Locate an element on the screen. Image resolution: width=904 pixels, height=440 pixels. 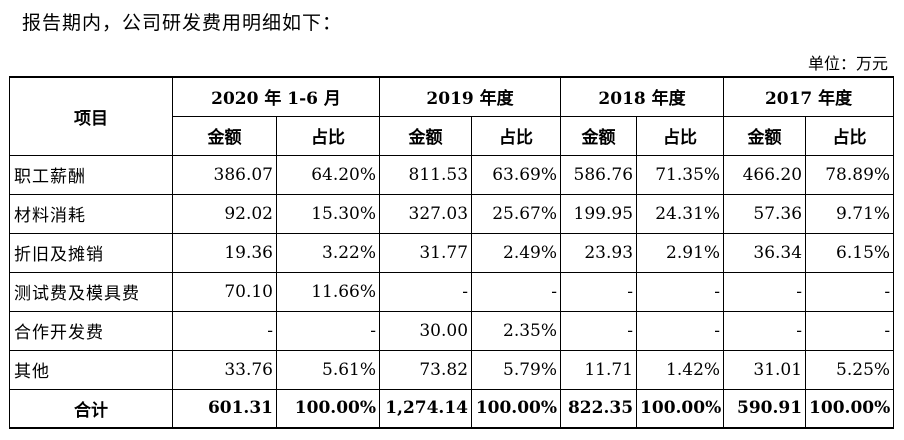
row-label: 合作开发费 is located at coordinates (91, 330).